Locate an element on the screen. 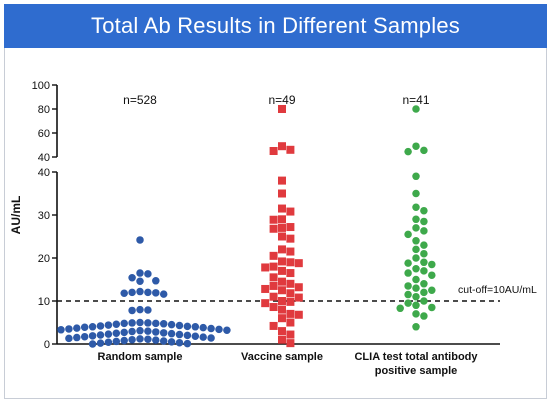 This screenshot has width=553, height=405. y-tick-label: 80 is located at coordinates (44, 110).